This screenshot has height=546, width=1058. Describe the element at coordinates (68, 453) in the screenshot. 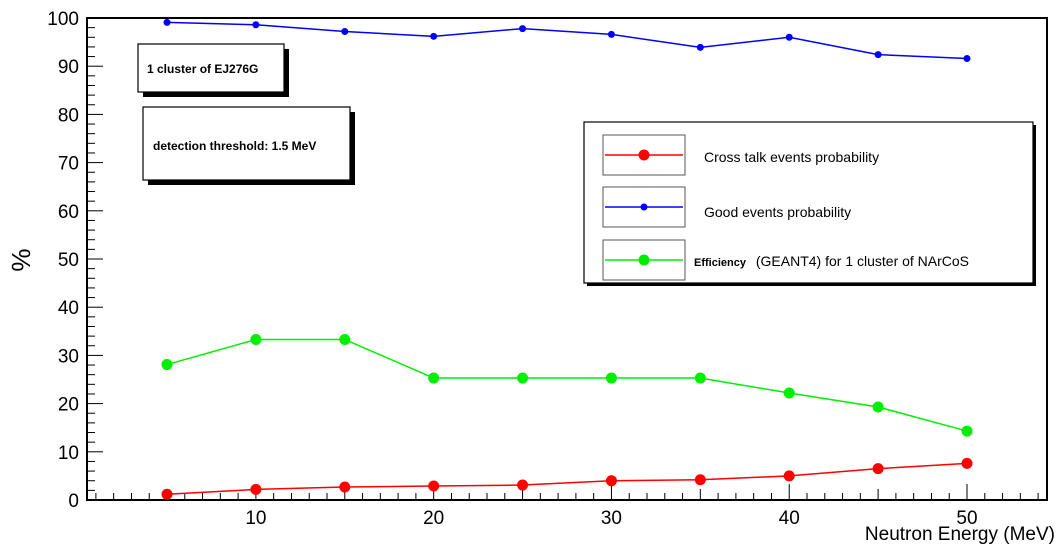

I see `y-tick-label: 10` at that location.